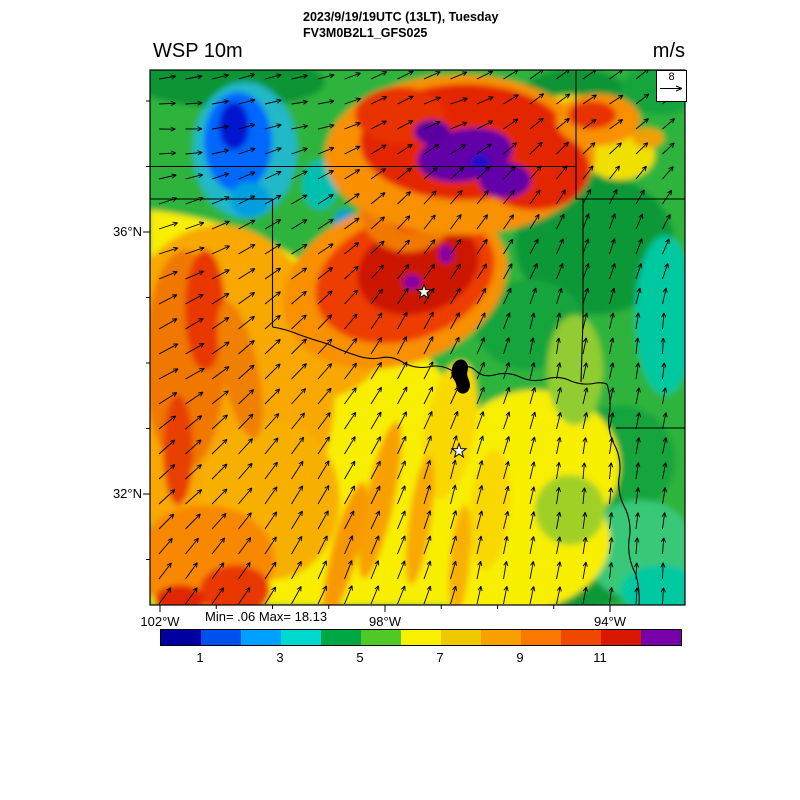 This screenshot has height=800, width=800. Describe the element at coordinates (668, 51) in the screenshot. I see `units-label: m/s` at that location.